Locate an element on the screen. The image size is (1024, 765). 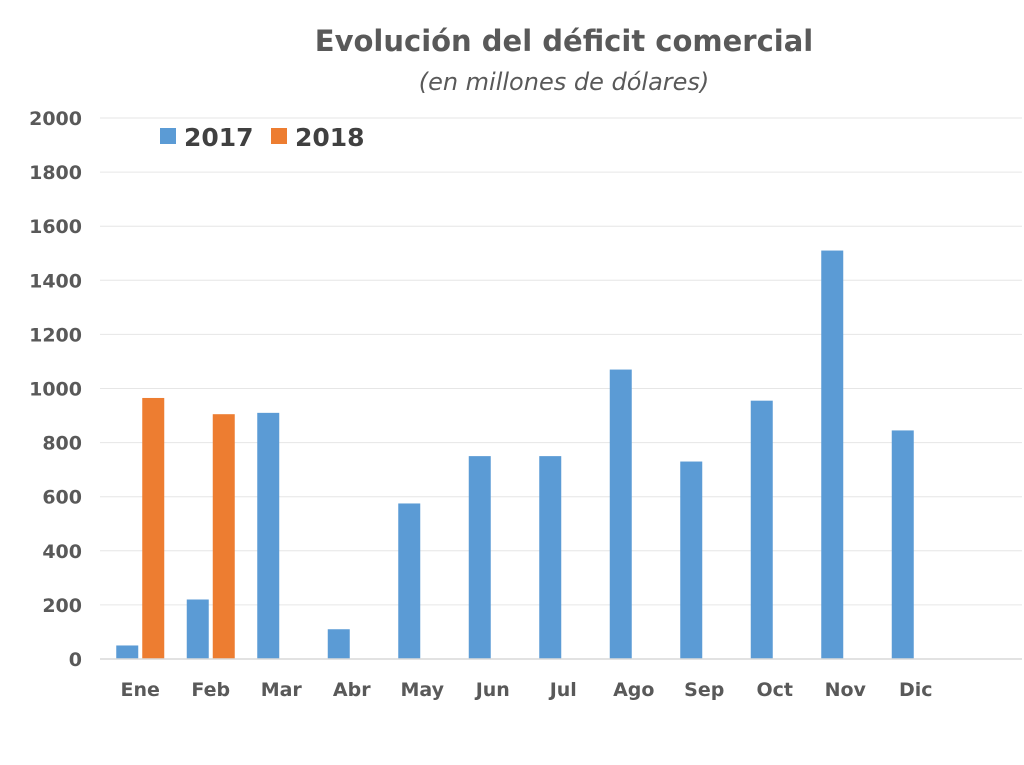
y-tick-label: 200 is located at coordinates (62, 606).